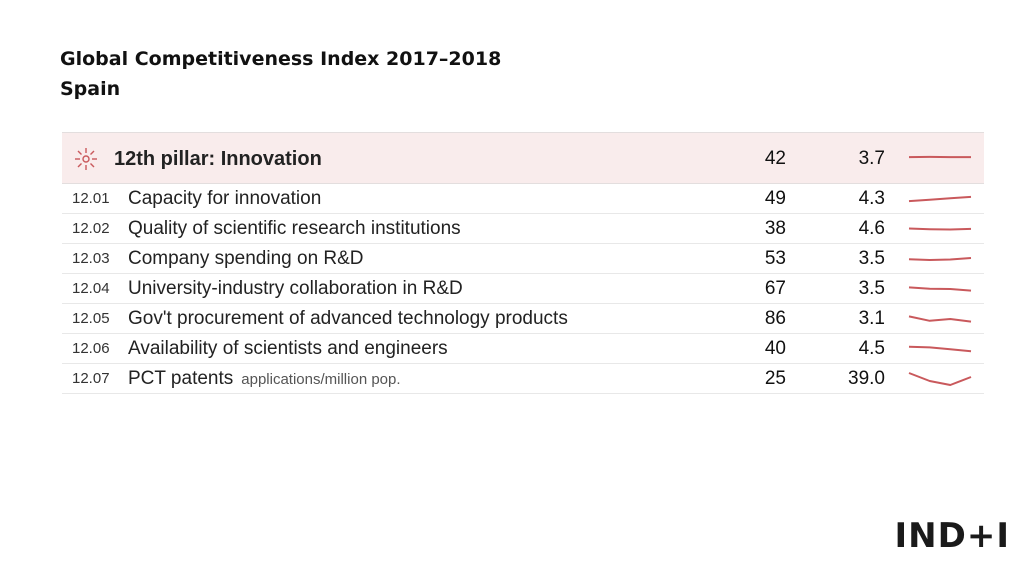 The width and height of the screenshot is (1024, 576). I want to click on indicator-label-text: Capacity for innovation, so click(225, 198).